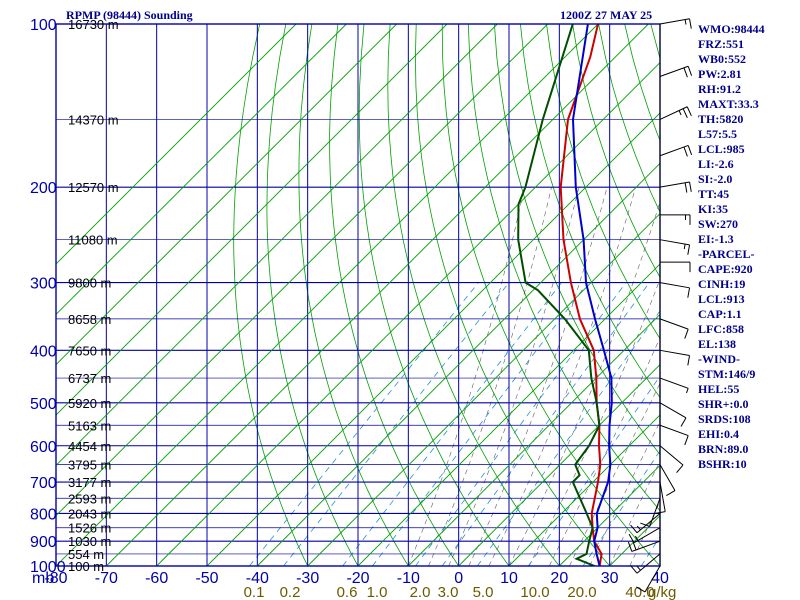 The width and height of the screenshot is (800, 600). Describe the element at coordinates (592, 295) in the screenshot. I see `parcel-profile` at that location.